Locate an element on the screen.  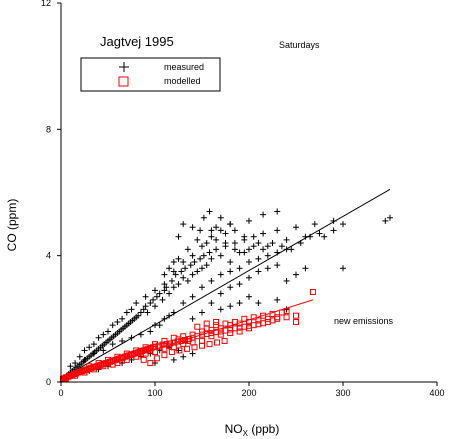
legend-marker-modelled is located at coordinates (123, 81).